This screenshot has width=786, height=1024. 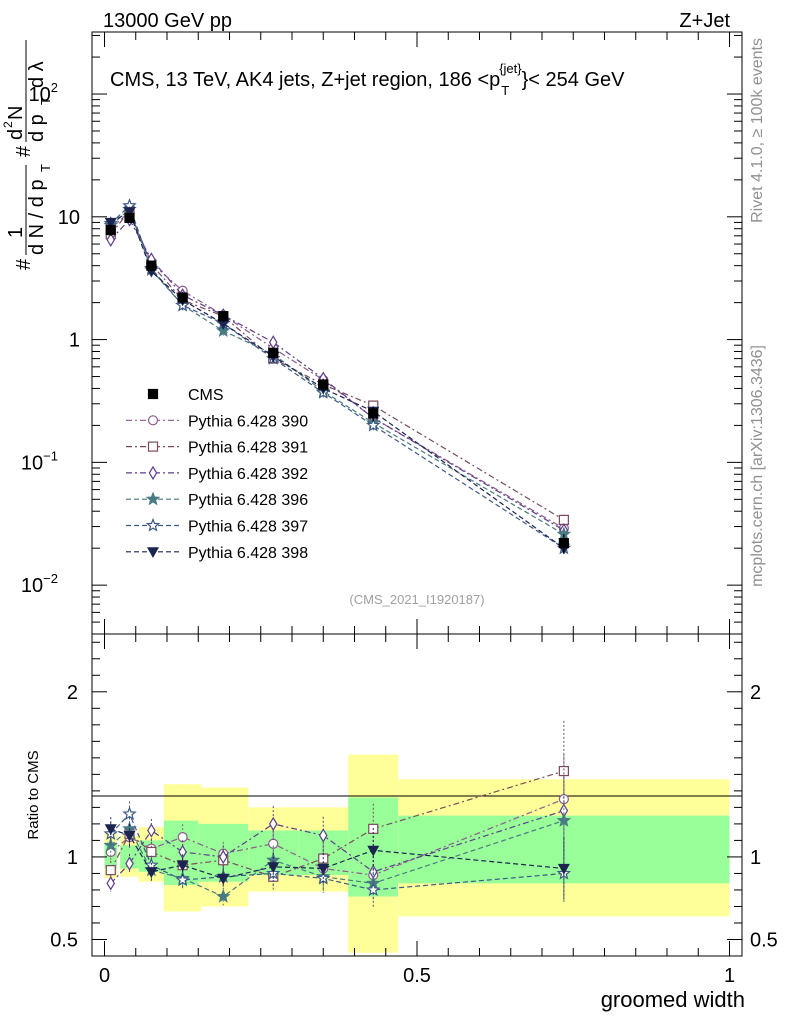 What do you see at coordinates (24, 151) in the screenshot?
I see `ylabel-hash-2: #` at bounding box center [24, 151].